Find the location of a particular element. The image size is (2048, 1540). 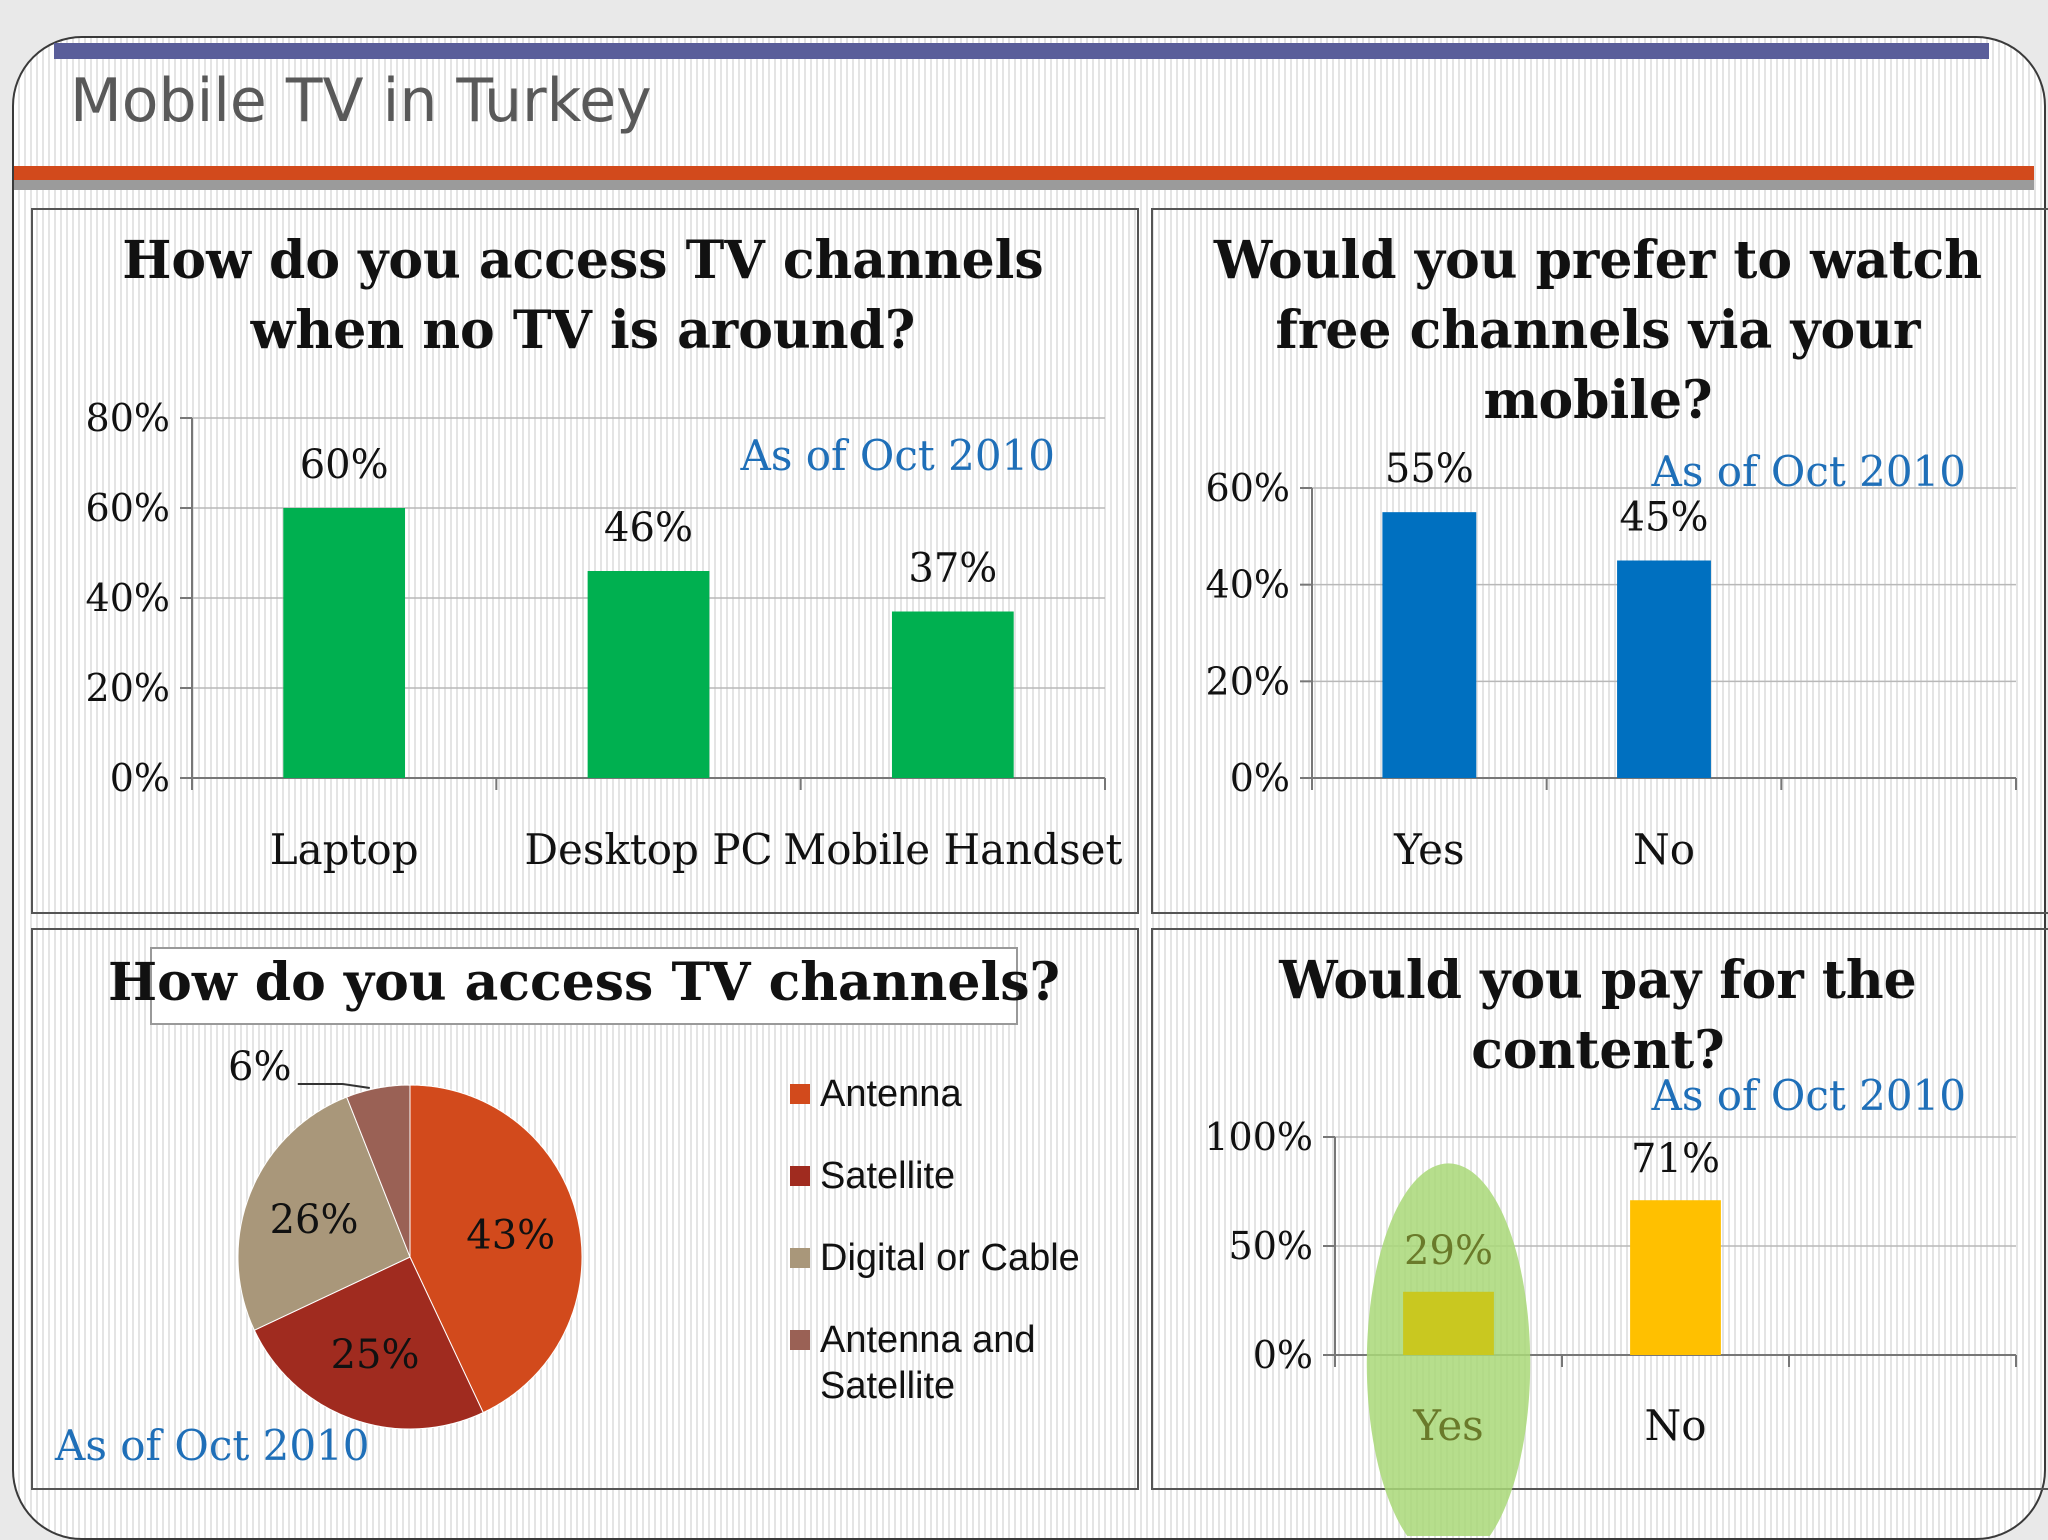

chart3-data-label: 43% is located at coordinates (510, 1235).